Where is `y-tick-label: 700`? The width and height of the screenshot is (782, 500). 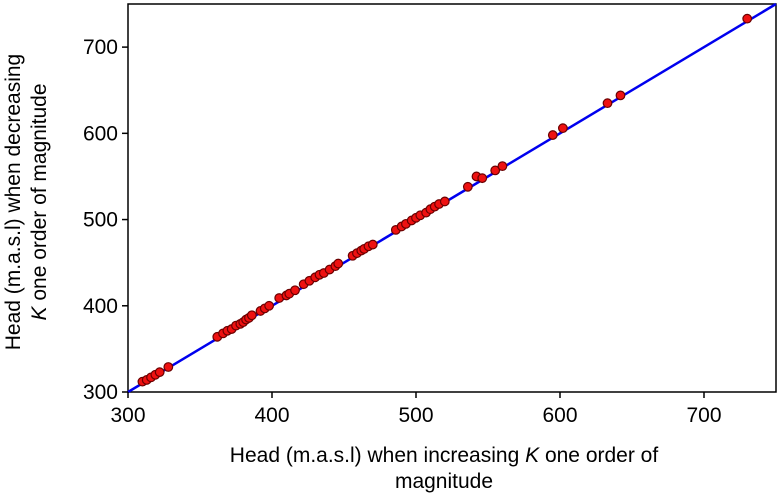
y-tick-label: 700 is located at coordinates (100, 47).